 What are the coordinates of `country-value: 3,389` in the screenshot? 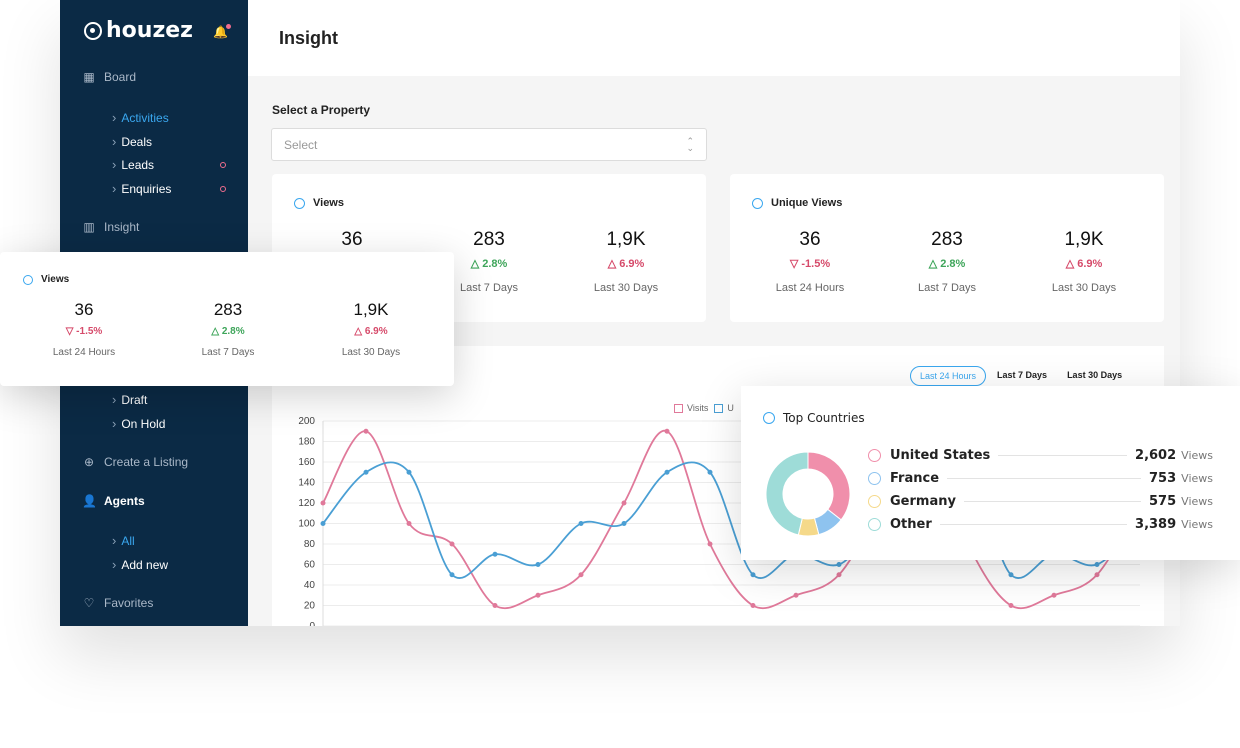 It's located at (1156, 524).